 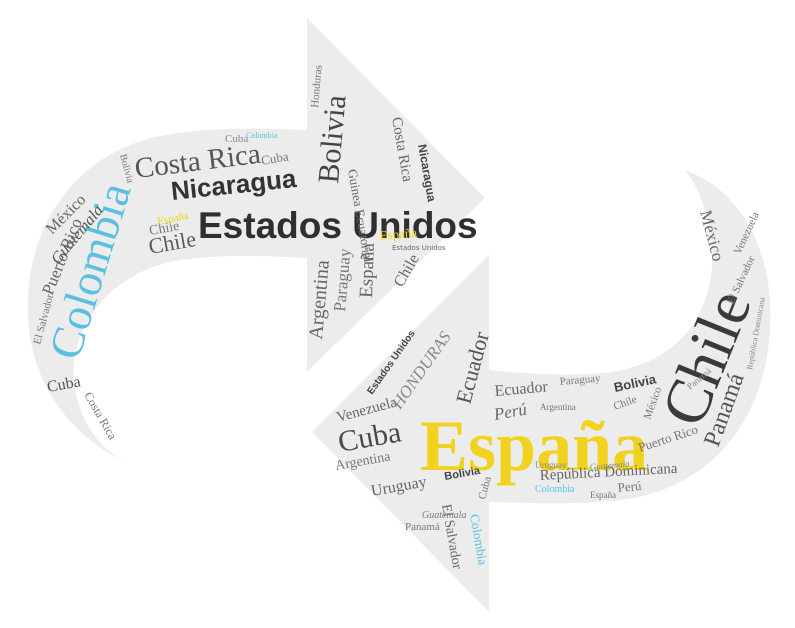 I want to click on word-argentina-small: Argentina, so click(x=558, y=407).